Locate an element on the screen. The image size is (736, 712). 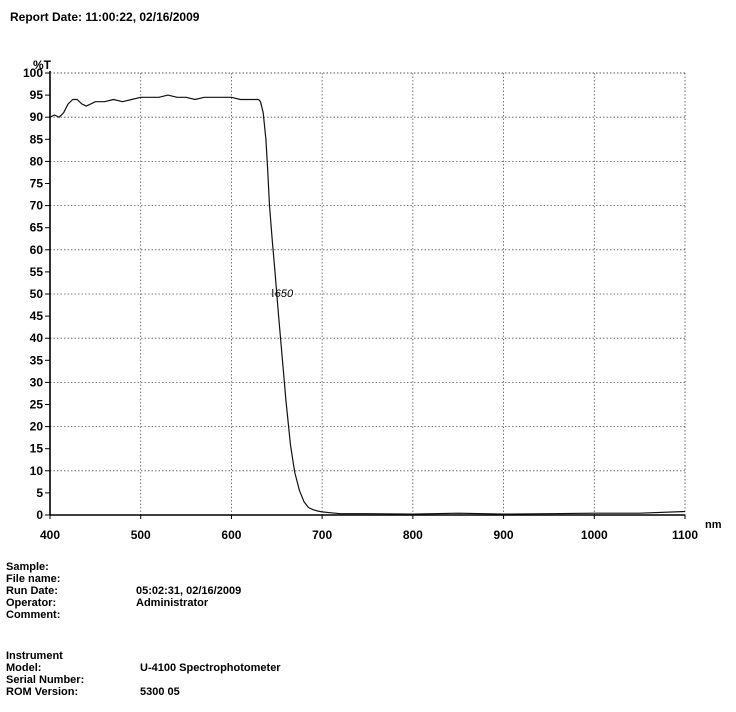
x-tick-label-700: 700 is located at coordinates (322, 535).